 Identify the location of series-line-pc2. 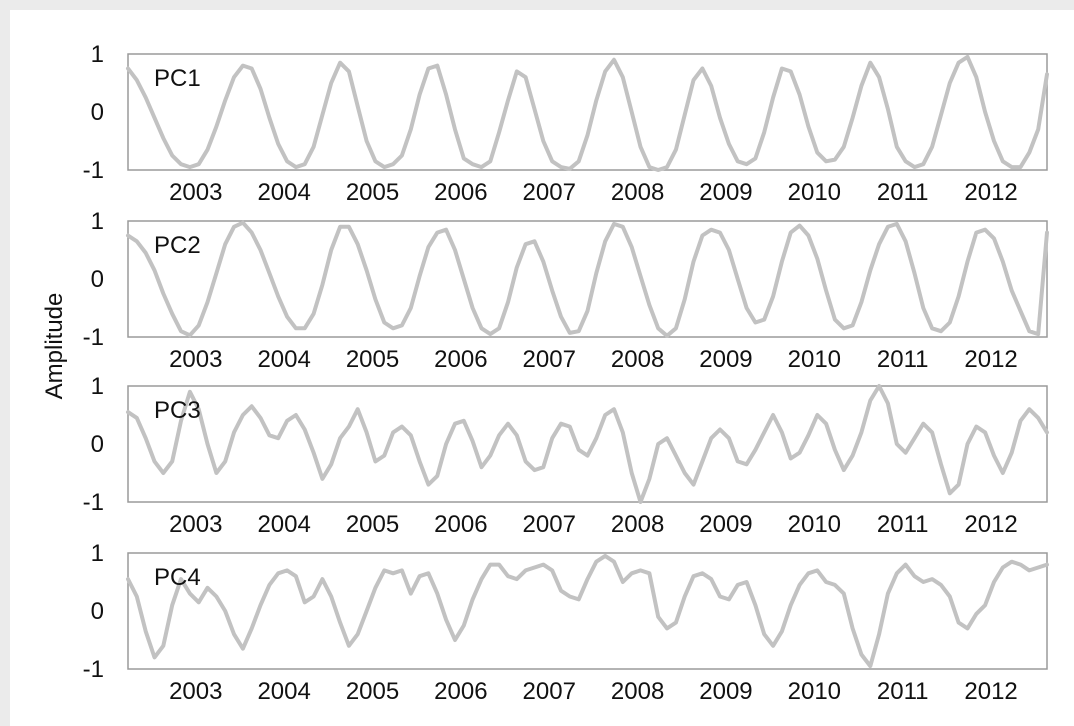
(587, 279).